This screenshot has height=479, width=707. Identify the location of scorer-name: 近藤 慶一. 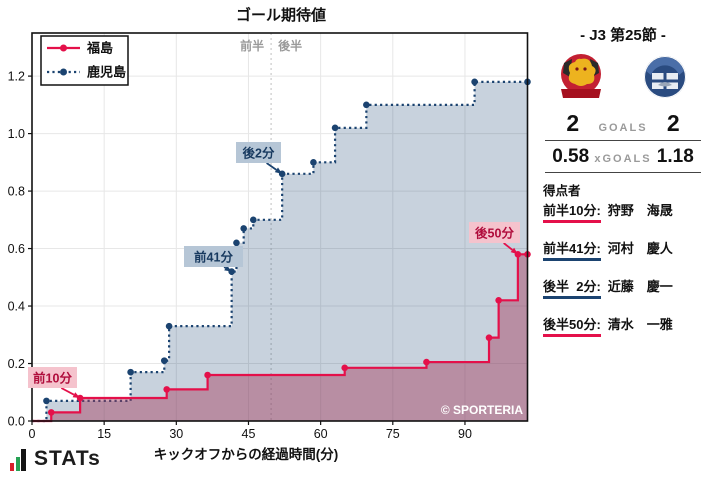
(640, 286).